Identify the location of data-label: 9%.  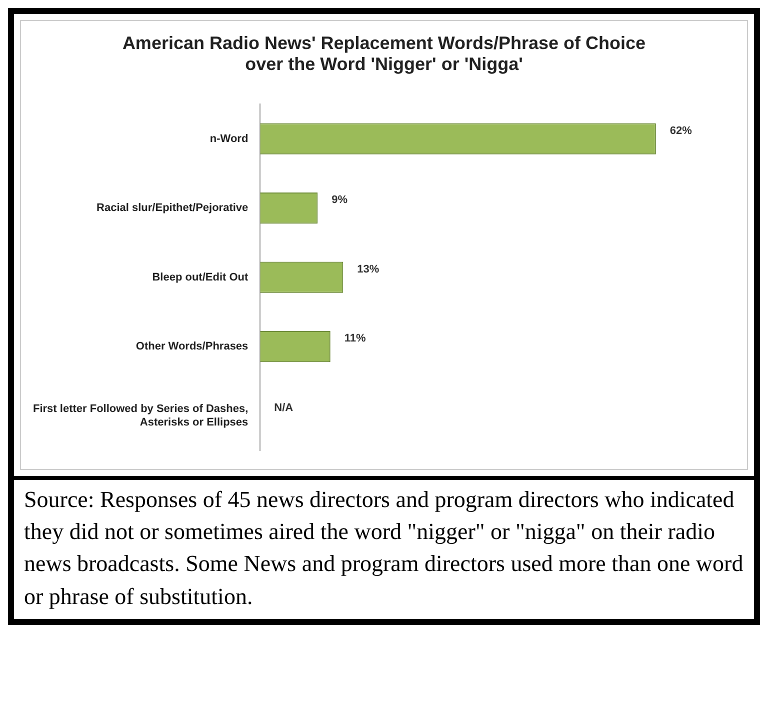
(340, 200).